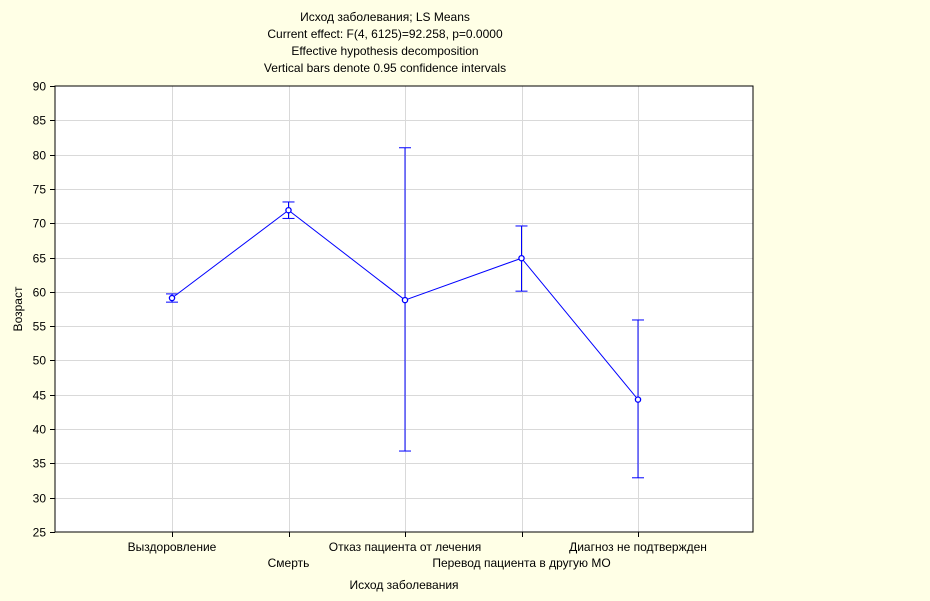 Image resolution: width=930 pixels, height=601 pixels. What do you see at coordinates (384, 51) in the screenshot?
I see `title-line: Effective hypothesis decomposition` at bounding box center [384, 51].